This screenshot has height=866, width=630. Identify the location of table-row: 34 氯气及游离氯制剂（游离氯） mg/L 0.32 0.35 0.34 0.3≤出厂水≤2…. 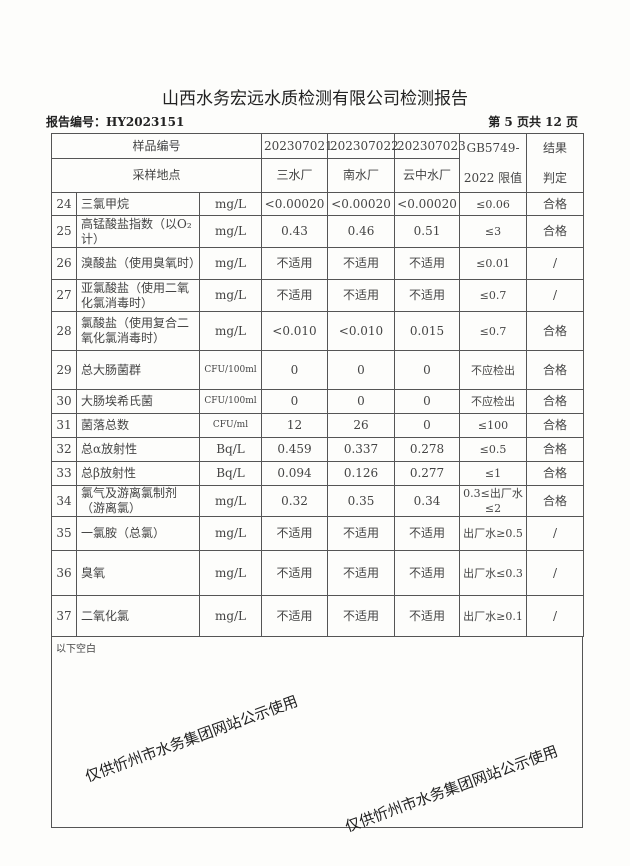
(317, 501).